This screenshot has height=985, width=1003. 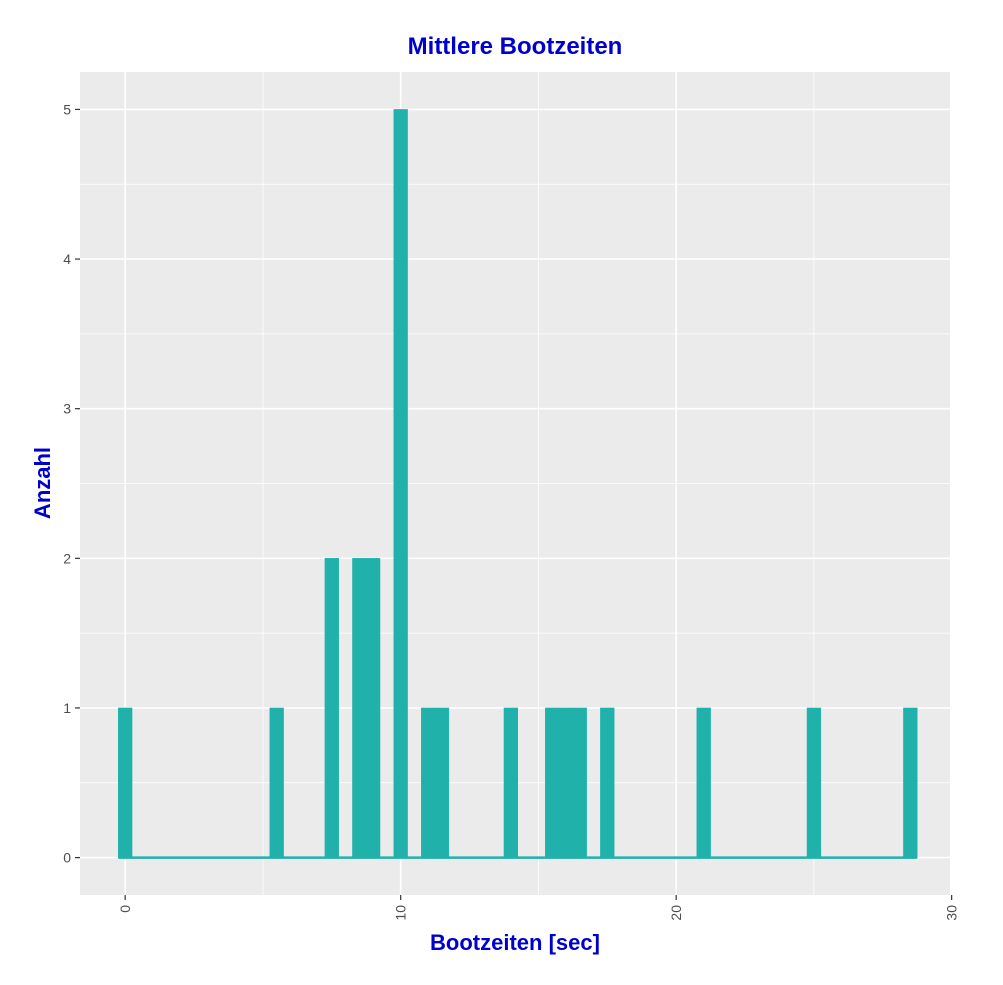 I want to click on x-tick-label: 0, so click(x=125, y=909).